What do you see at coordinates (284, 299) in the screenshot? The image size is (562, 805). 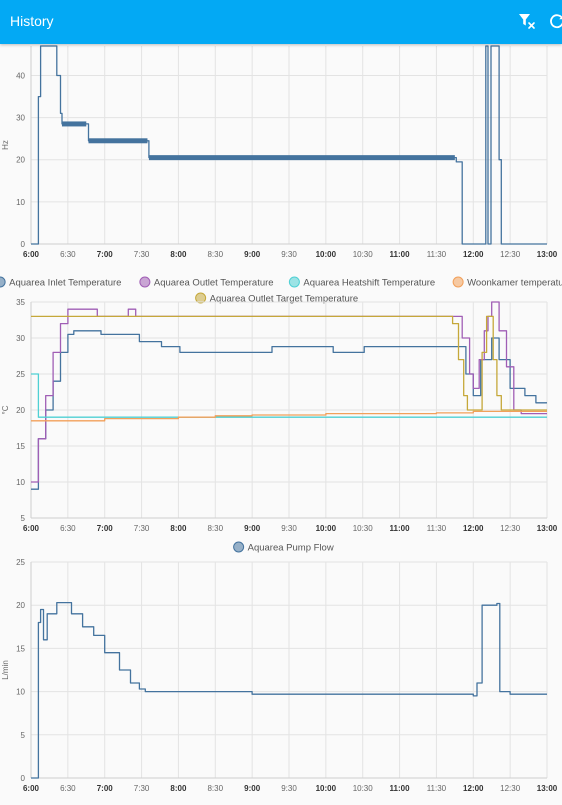 I see `legend-label: Aquarea Outlet Target Temperature` at bounding box center [284, 299].